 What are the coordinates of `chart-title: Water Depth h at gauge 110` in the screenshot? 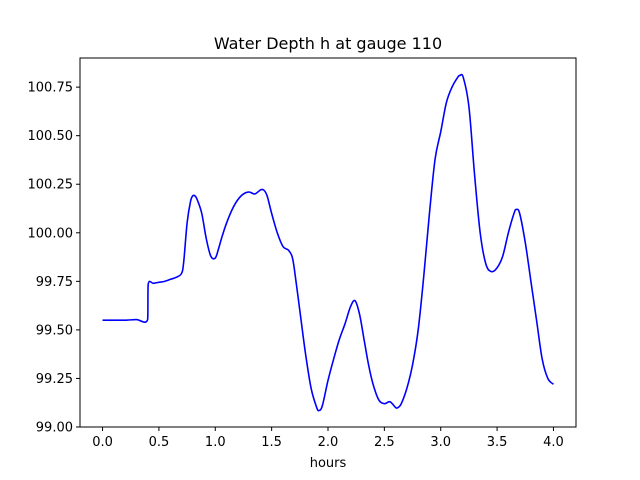 It's located at (328, 43).